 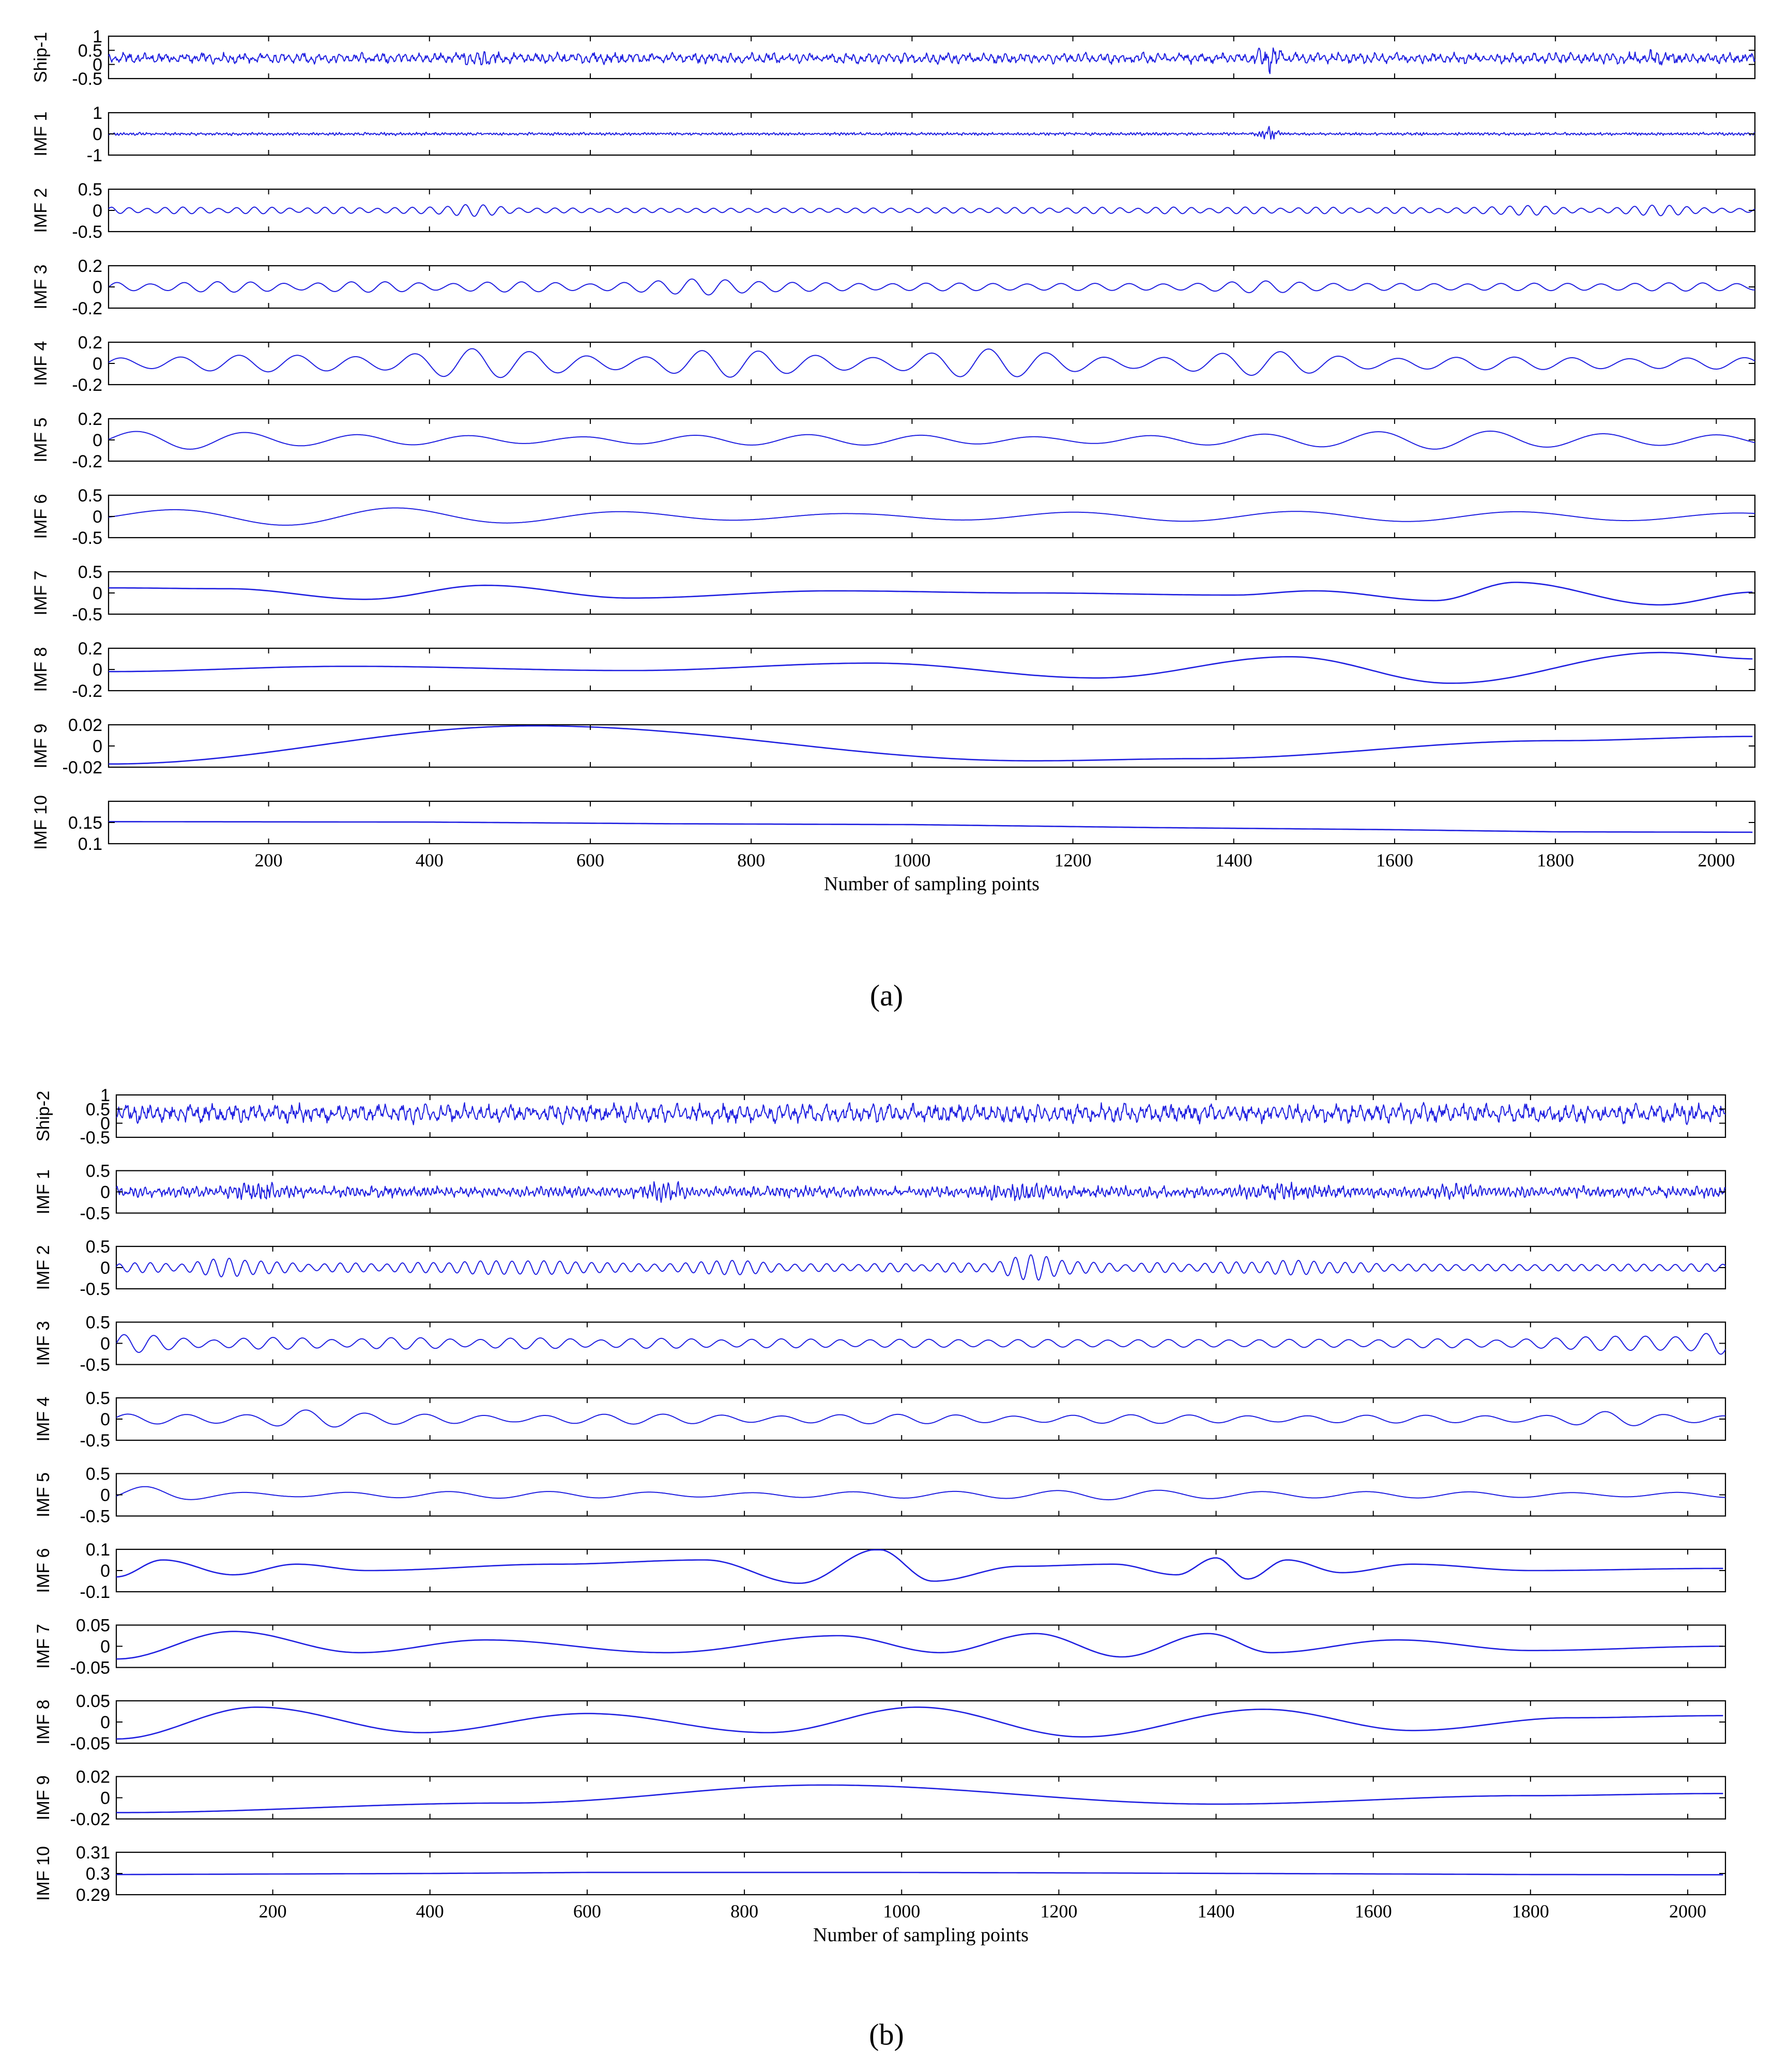 What do you see at coordinates (1555, 860) in the screenshot?
I see `x-tick-label: 1800` at bounding box center [1555, 860].